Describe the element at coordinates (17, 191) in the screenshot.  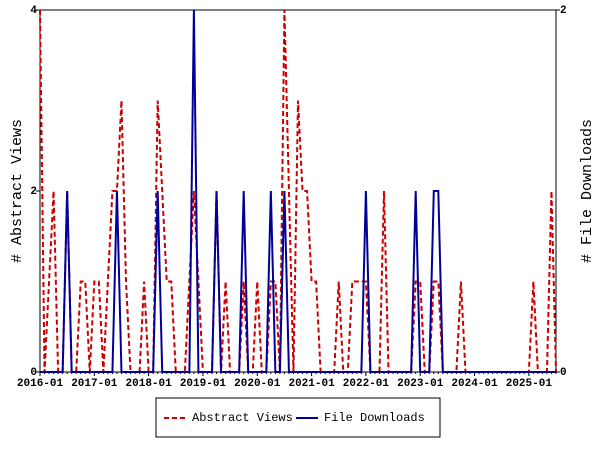
I see `y-axis-title: # Abstract Views` at that location.